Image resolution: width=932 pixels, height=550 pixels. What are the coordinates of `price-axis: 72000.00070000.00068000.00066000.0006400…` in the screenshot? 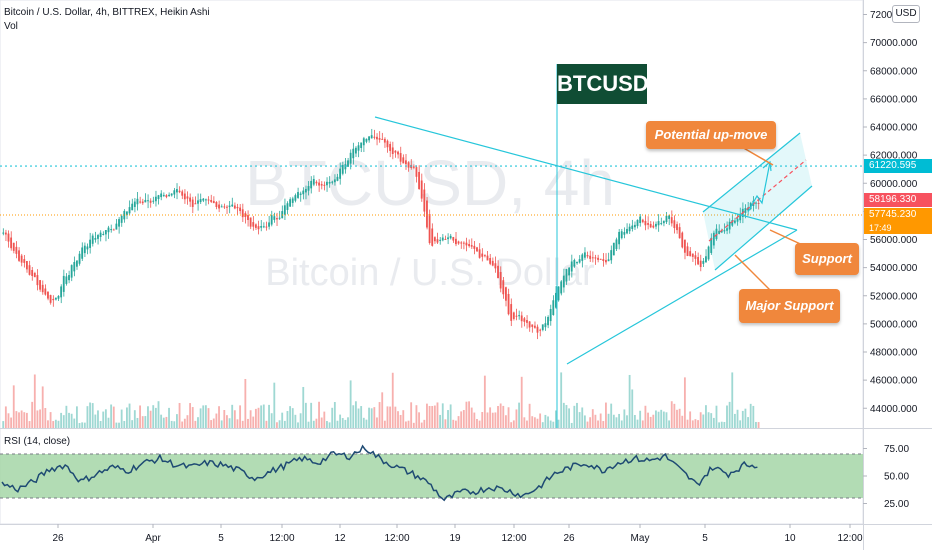 It's located at (890, 260).